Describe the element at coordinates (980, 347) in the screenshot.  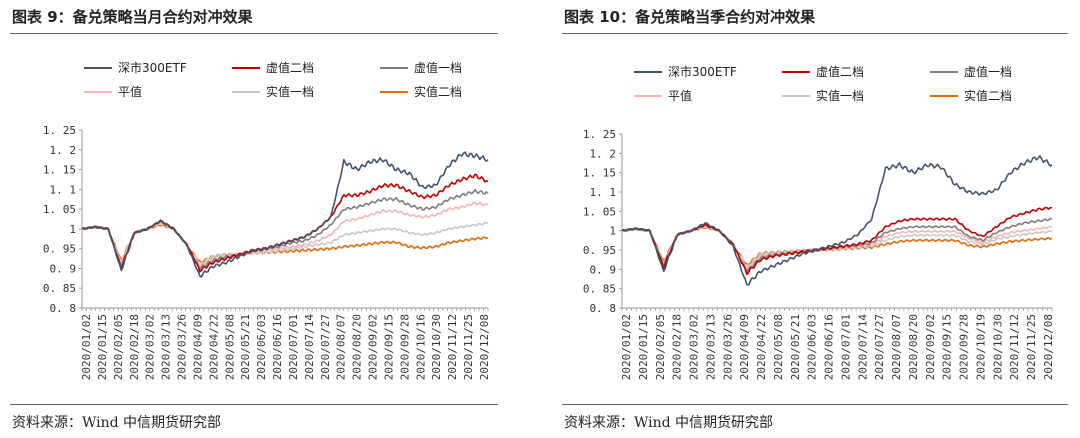
I see `x-tick-label: 2020/10/19` at that location.